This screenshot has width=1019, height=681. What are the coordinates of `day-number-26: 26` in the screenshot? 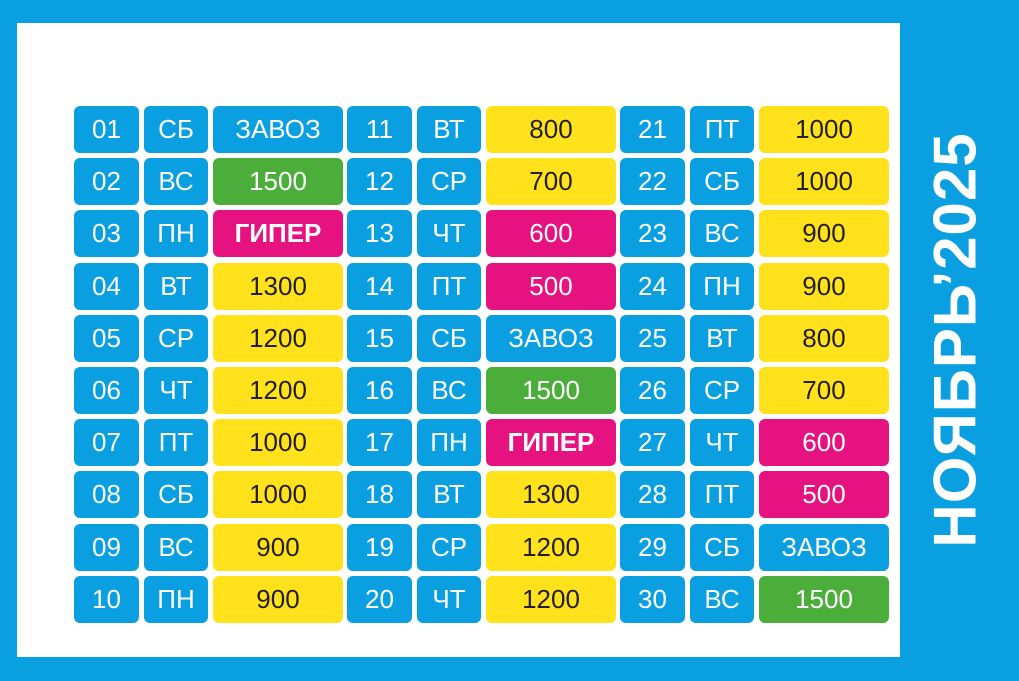 It's located at (652, 390).